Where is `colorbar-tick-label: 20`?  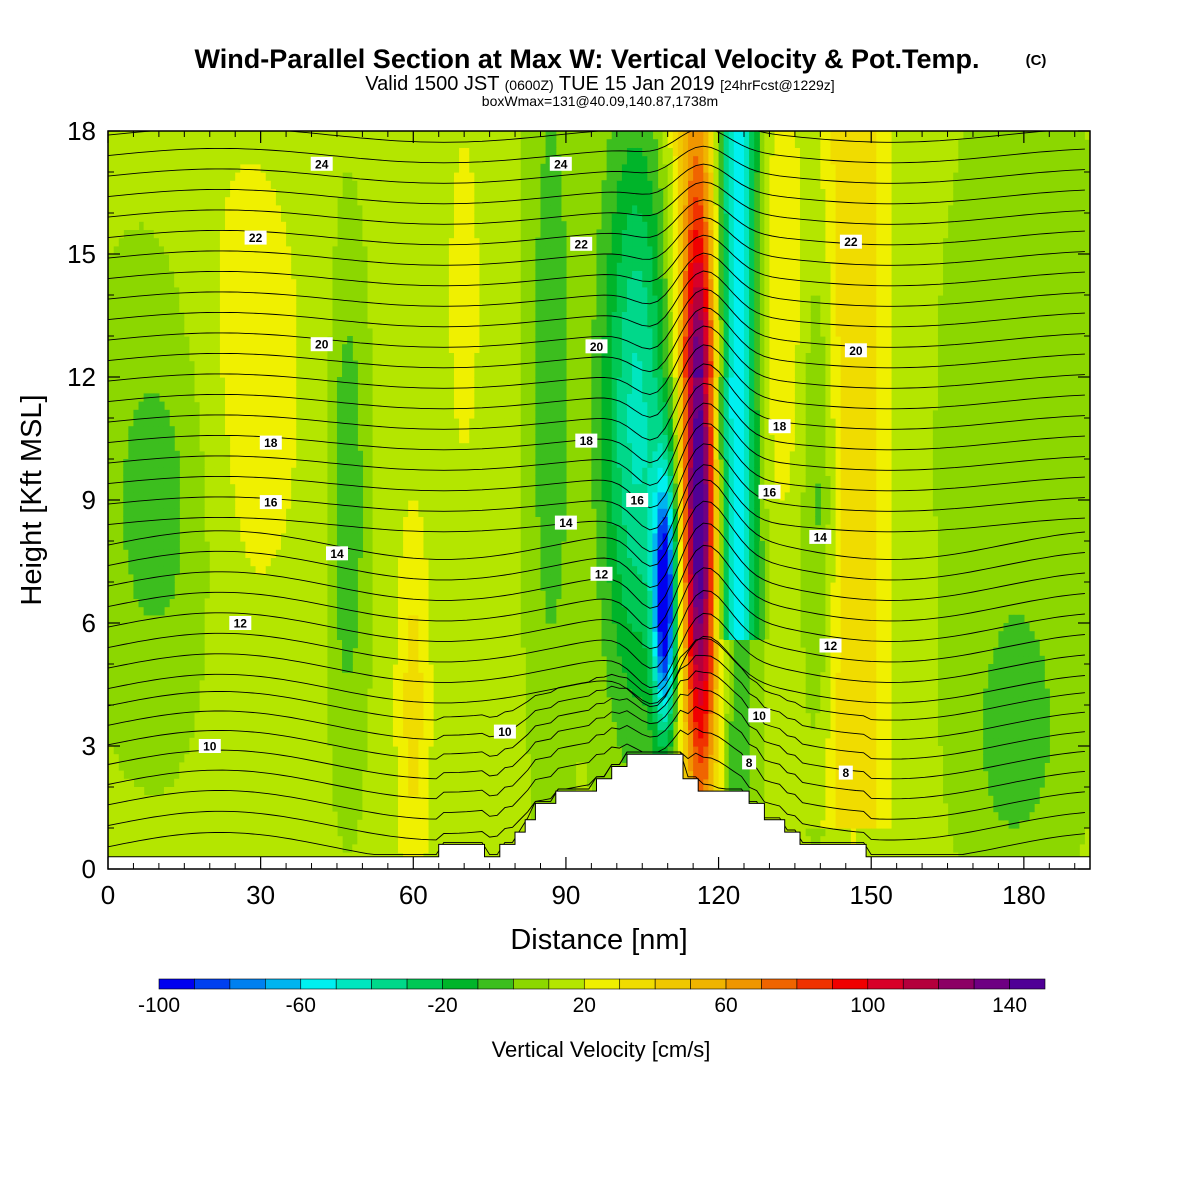
colorbar-tick-label: 20 is located at coordinates (584, 1005).